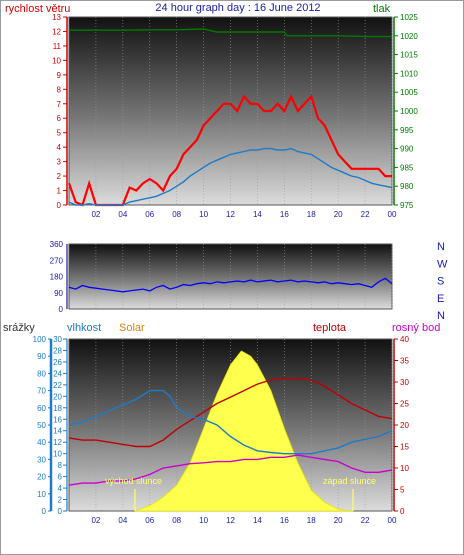 This screenshot has width=464, height=555. What do you see at coordinates (60, 465) in the screenshot?
I see `humidity-tick-label: 8` at bounding box center [60, 465].